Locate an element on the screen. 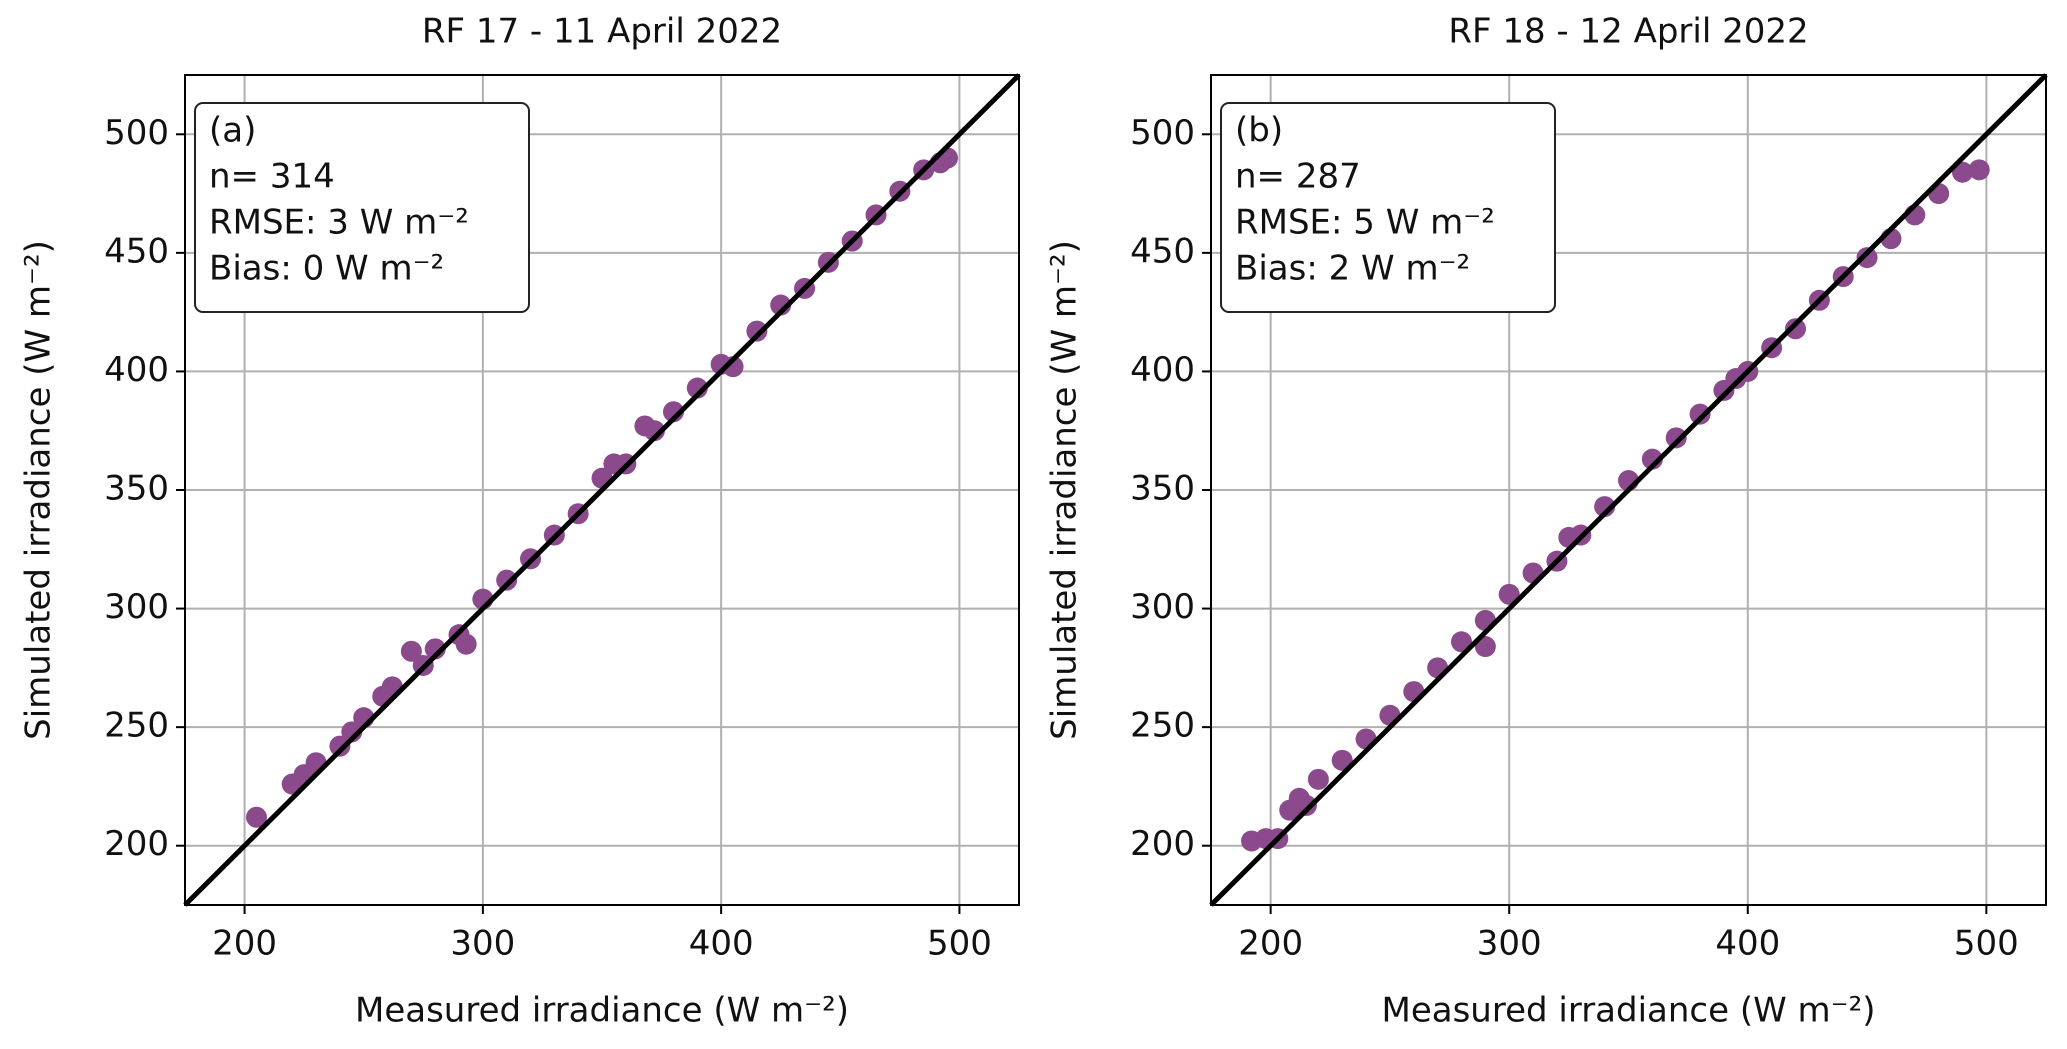 This screenshot has height=1049, width=2067. chart-title: RF 18 - 12 April 2022 is located at coordinates (1628, 32).